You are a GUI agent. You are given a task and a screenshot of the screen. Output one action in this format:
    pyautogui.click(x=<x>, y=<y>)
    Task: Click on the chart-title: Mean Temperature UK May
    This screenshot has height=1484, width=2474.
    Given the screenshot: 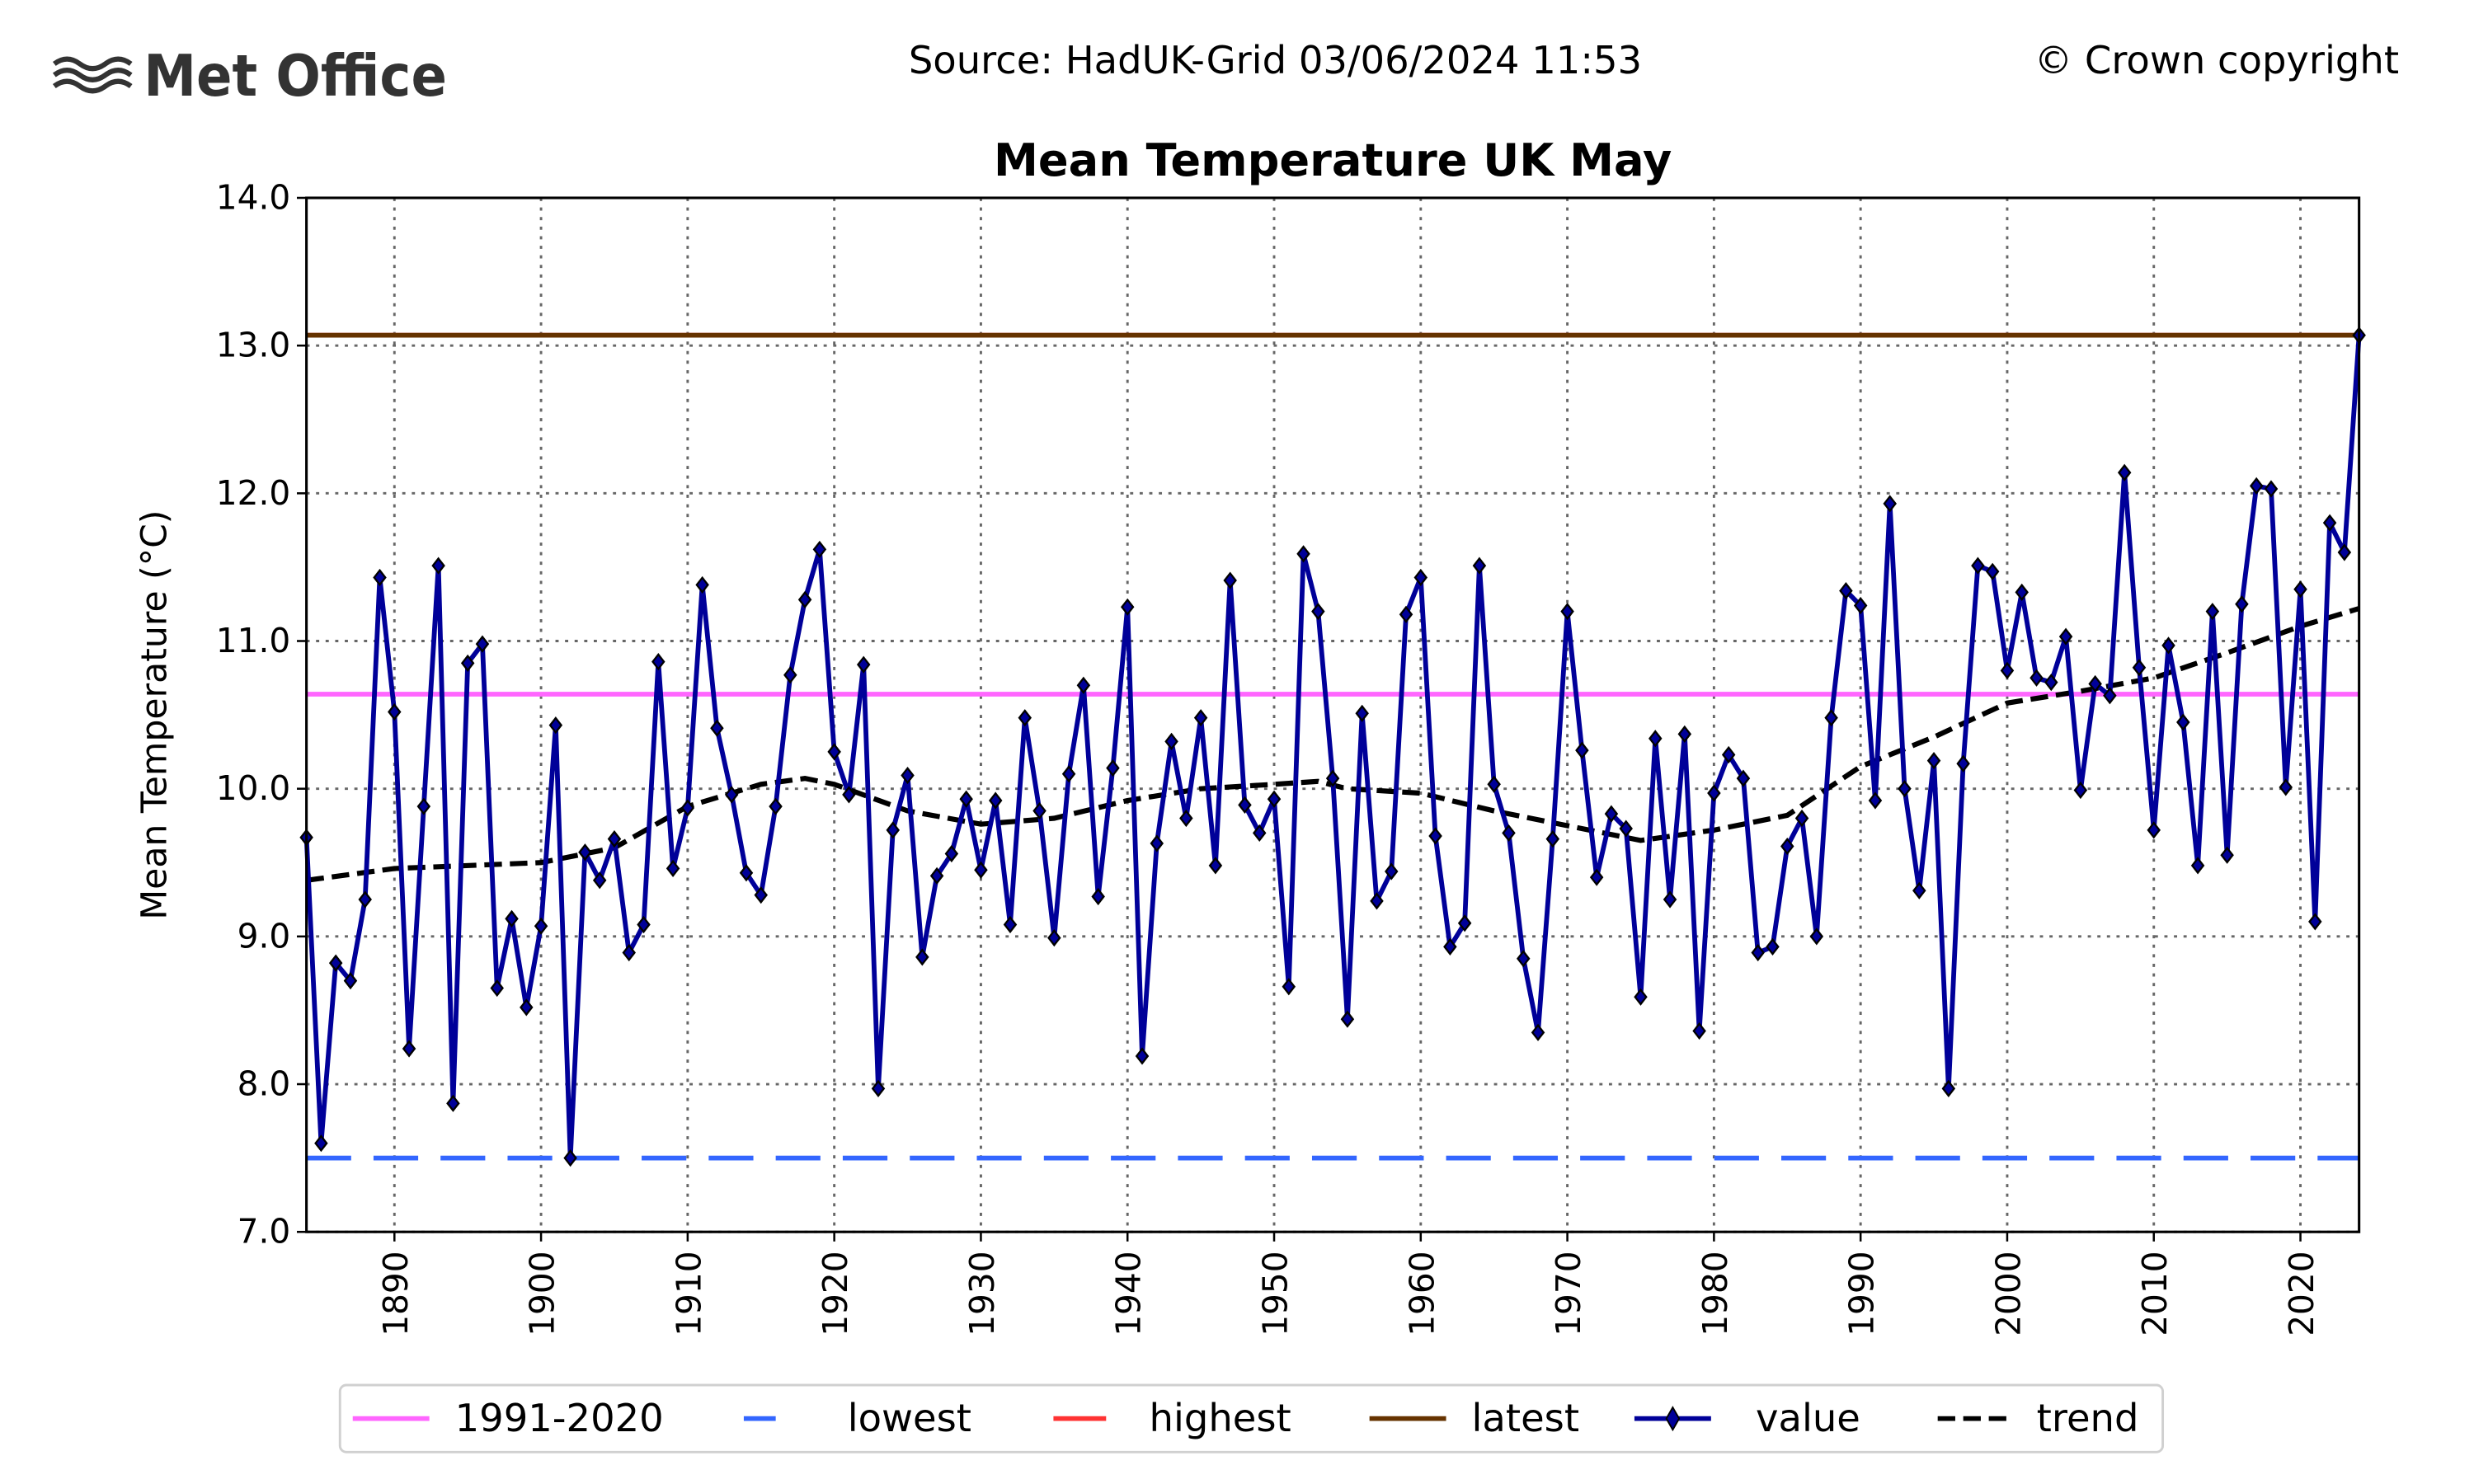 What is the action you would take?
    pyautogui.click(x=1333, y=160)
    